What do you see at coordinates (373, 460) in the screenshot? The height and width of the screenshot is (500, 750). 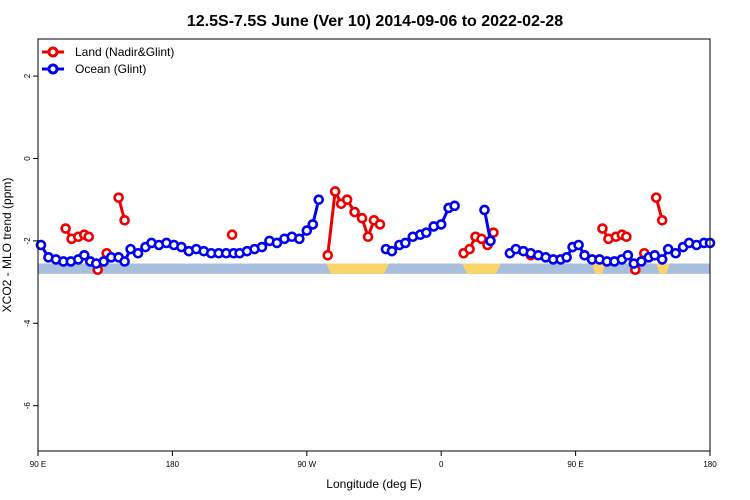 I see `x-axis: 90 E 180 90 W 0 90 E 180` at bounding box center [373, 460].